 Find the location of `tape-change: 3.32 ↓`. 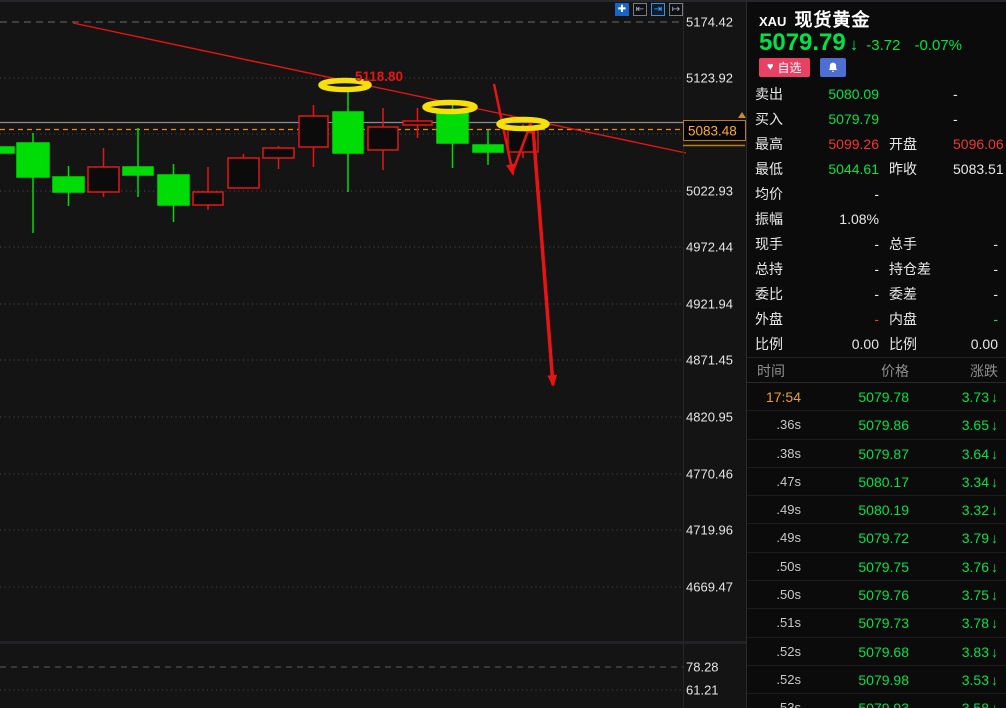

tape-change: 3.32 ↓ is located at coordinates (979, 510).